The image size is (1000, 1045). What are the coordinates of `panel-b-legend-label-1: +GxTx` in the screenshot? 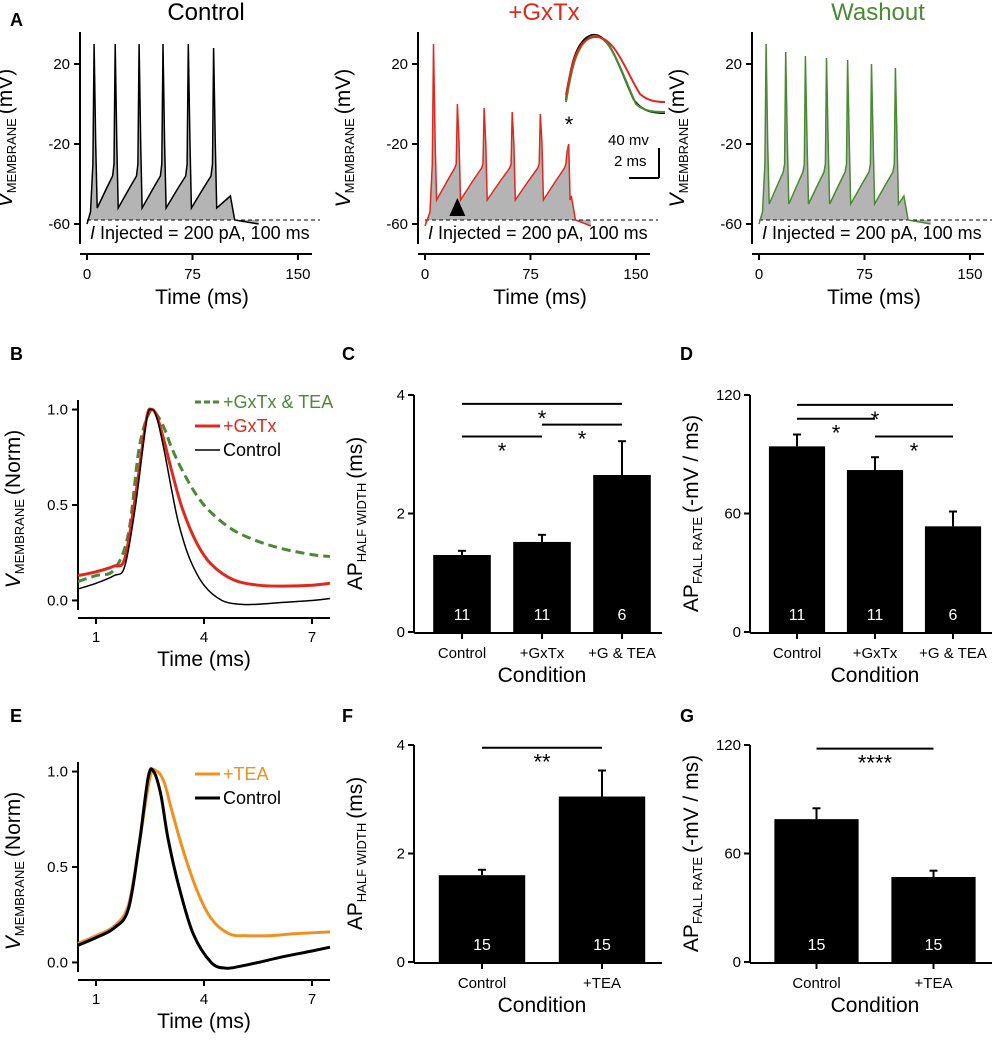 It's located at (250, 426).